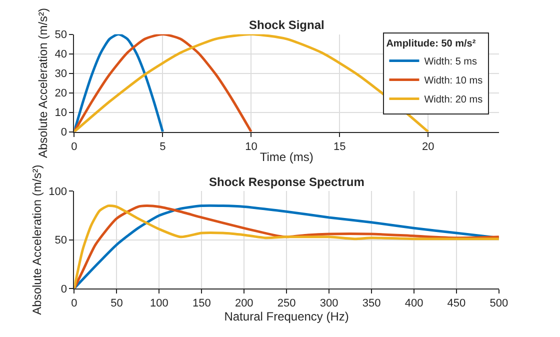  Describe the element at coordinates (286, 25) in the screenshot. I see `chart-title: Shock Signal` at that location.